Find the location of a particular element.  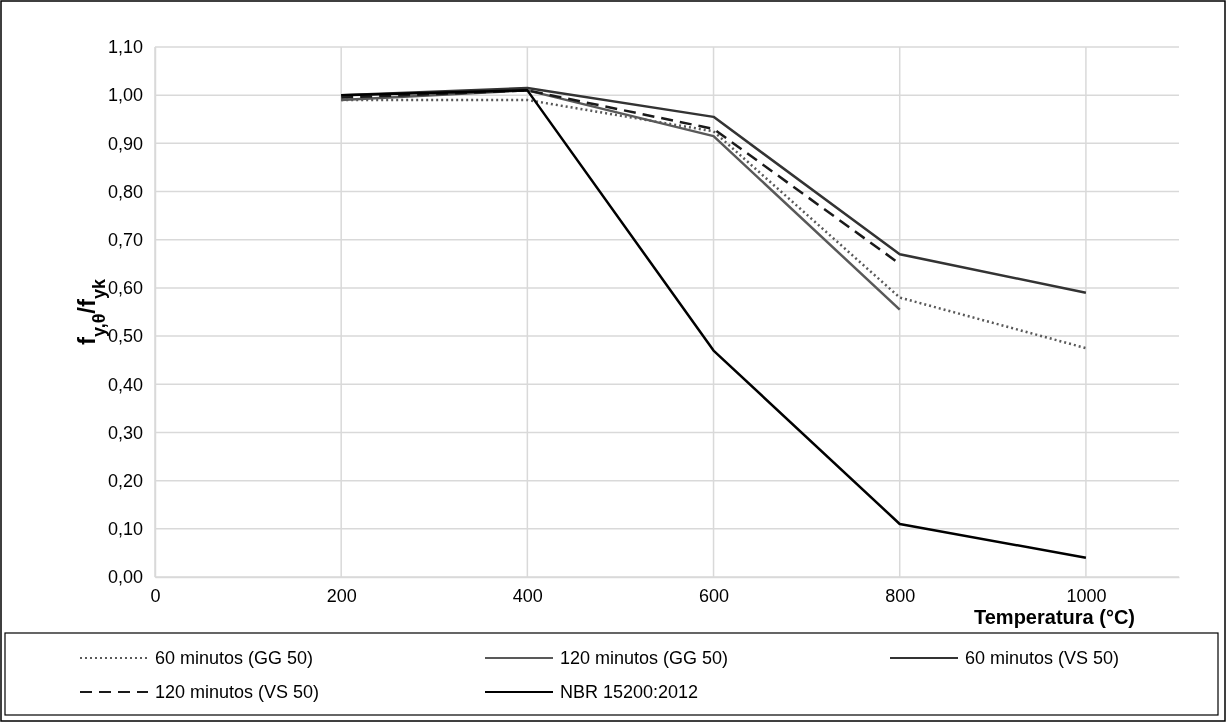

y-tick-label: 0,40 is located at coordinates (125, 384).